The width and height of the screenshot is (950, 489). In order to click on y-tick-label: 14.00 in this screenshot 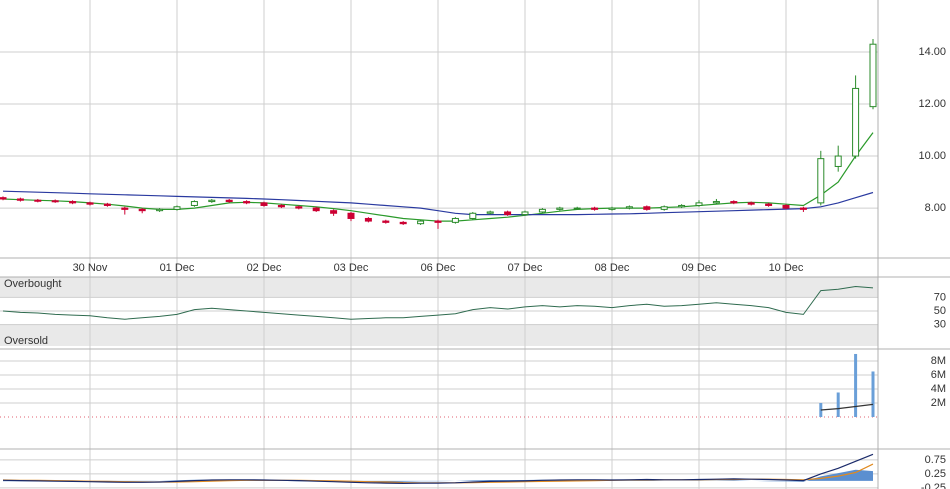, I will do `click(932, 52)`.